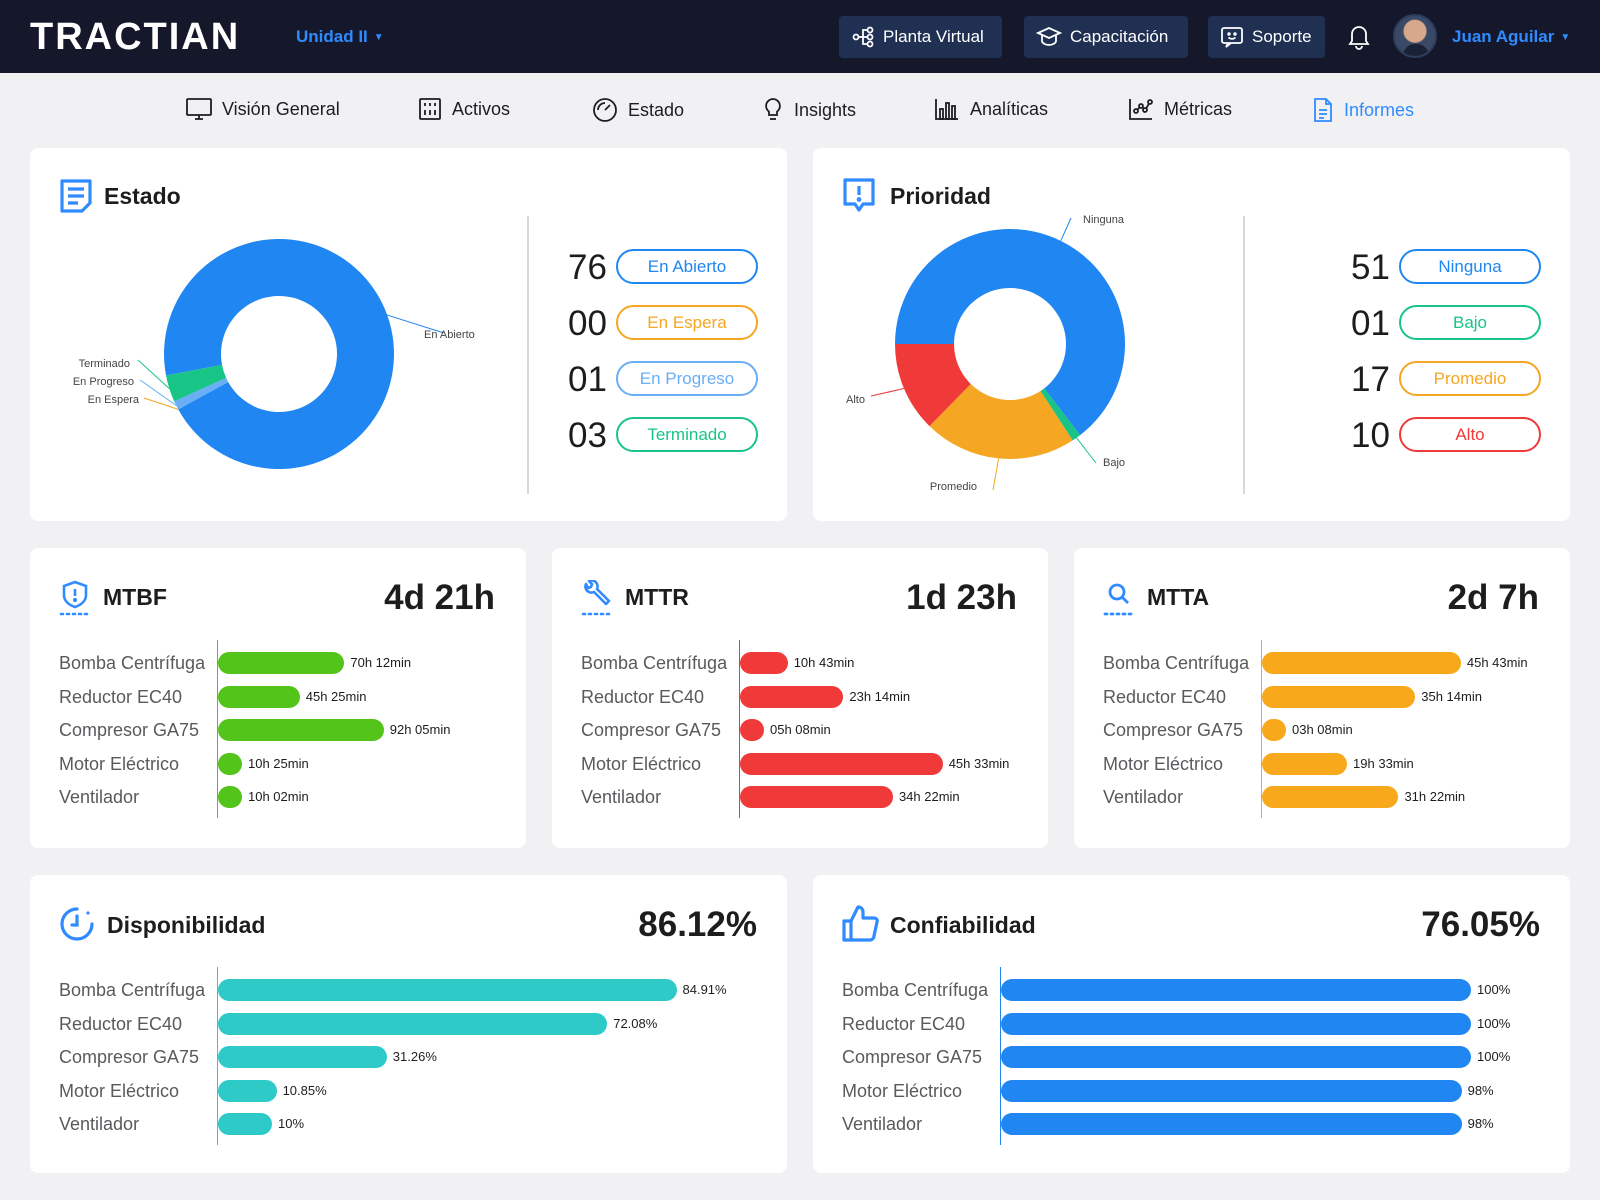 The width and height of the screenshot is (1600, 1200). Describe the element at coordinates (1001, 421) in the screenshot. I see `donut-slice-promedio` at that location.